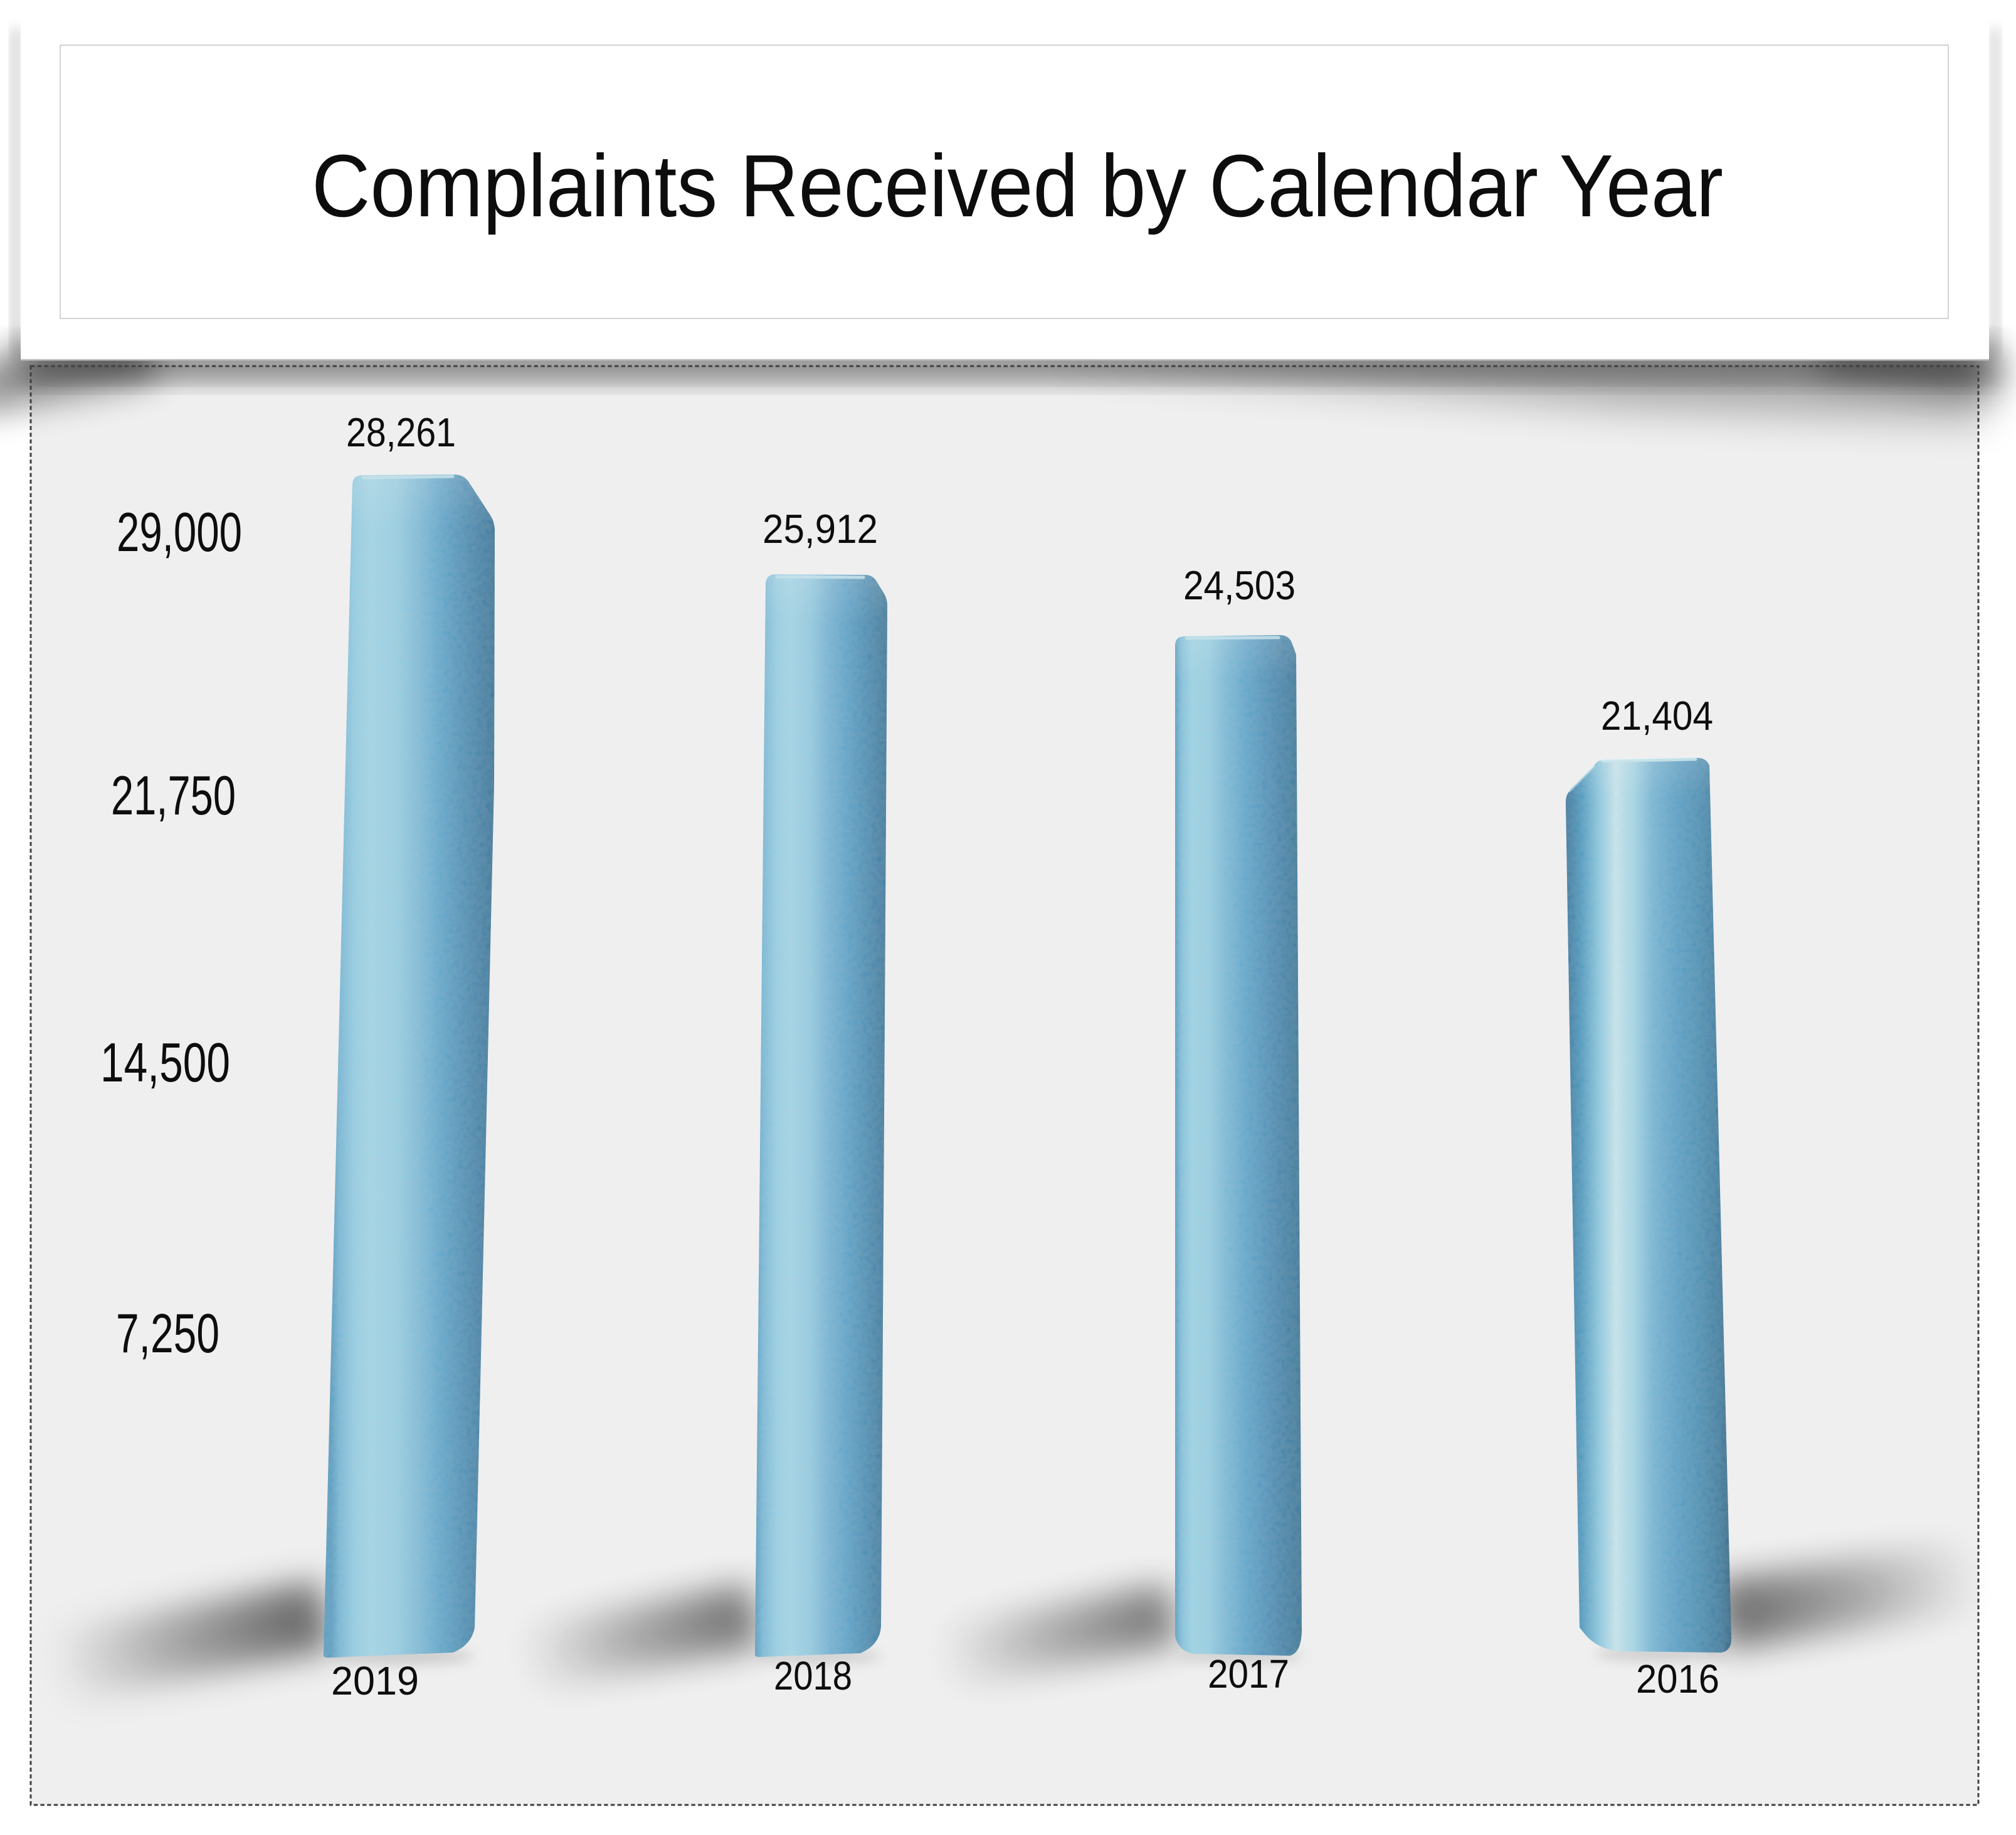 This screenshot has width=2016, height=1835. What do you see at coordinates (167, 1333) in the screenshot?
I see `svg-text: 7,250` at bounding box center [167, 1333].